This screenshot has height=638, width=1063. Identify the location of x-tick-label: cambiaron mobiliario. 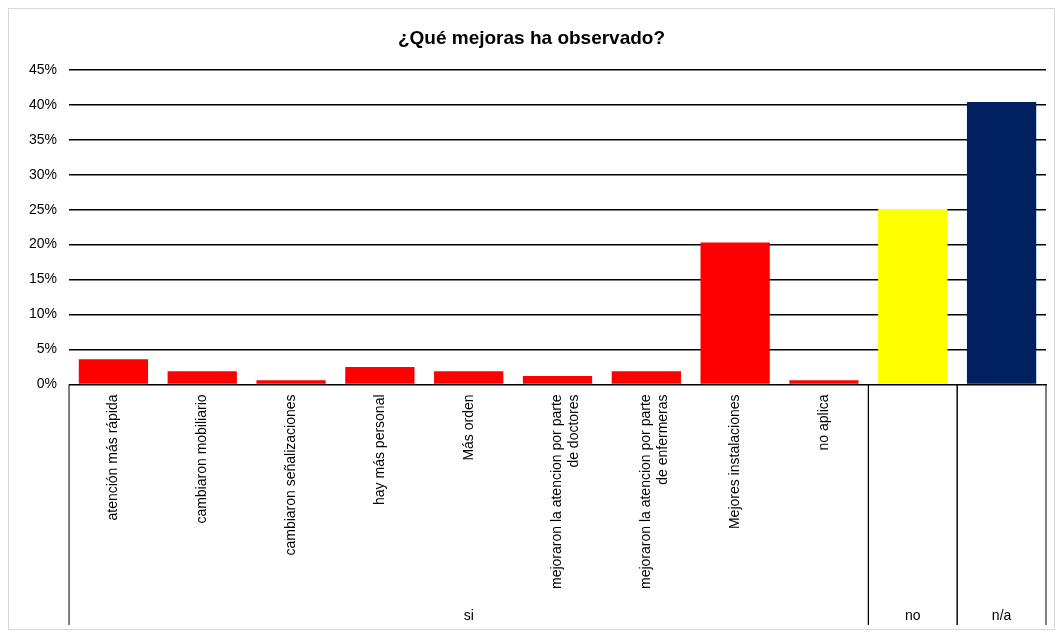
(201, 459).